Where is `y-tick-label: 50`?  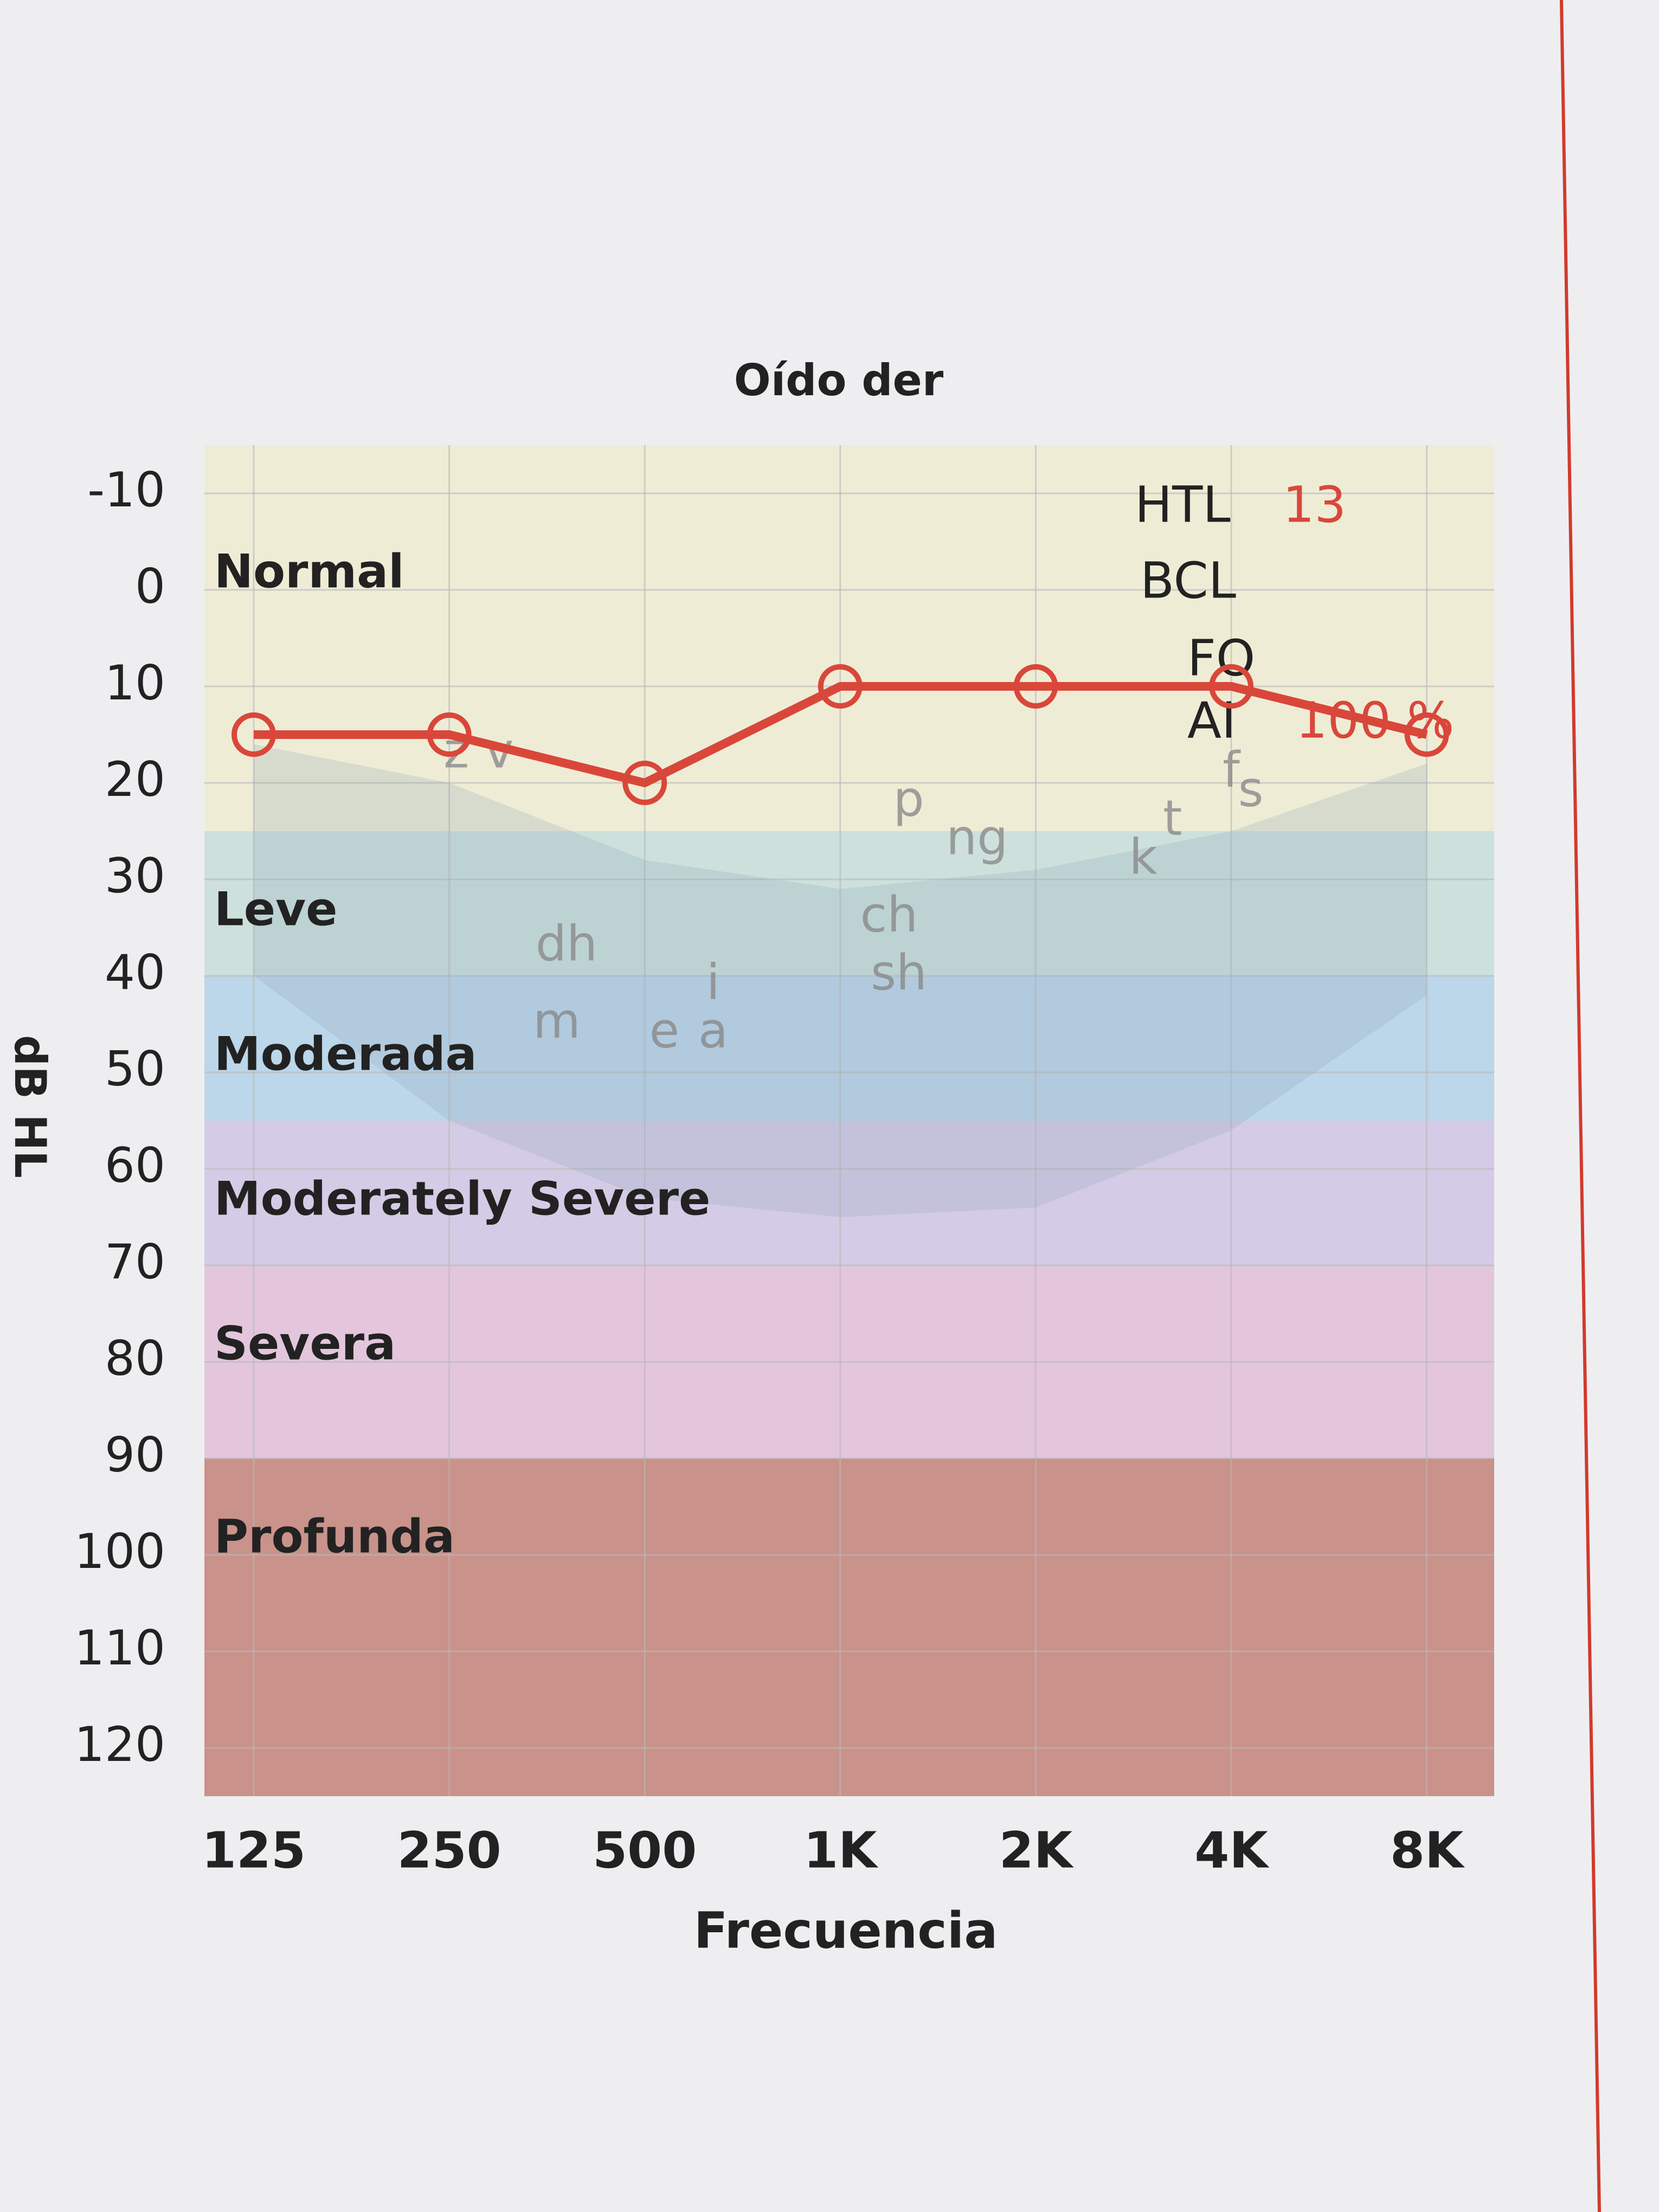 y-tick-label: 50 is located at coordinates (135, 1069).